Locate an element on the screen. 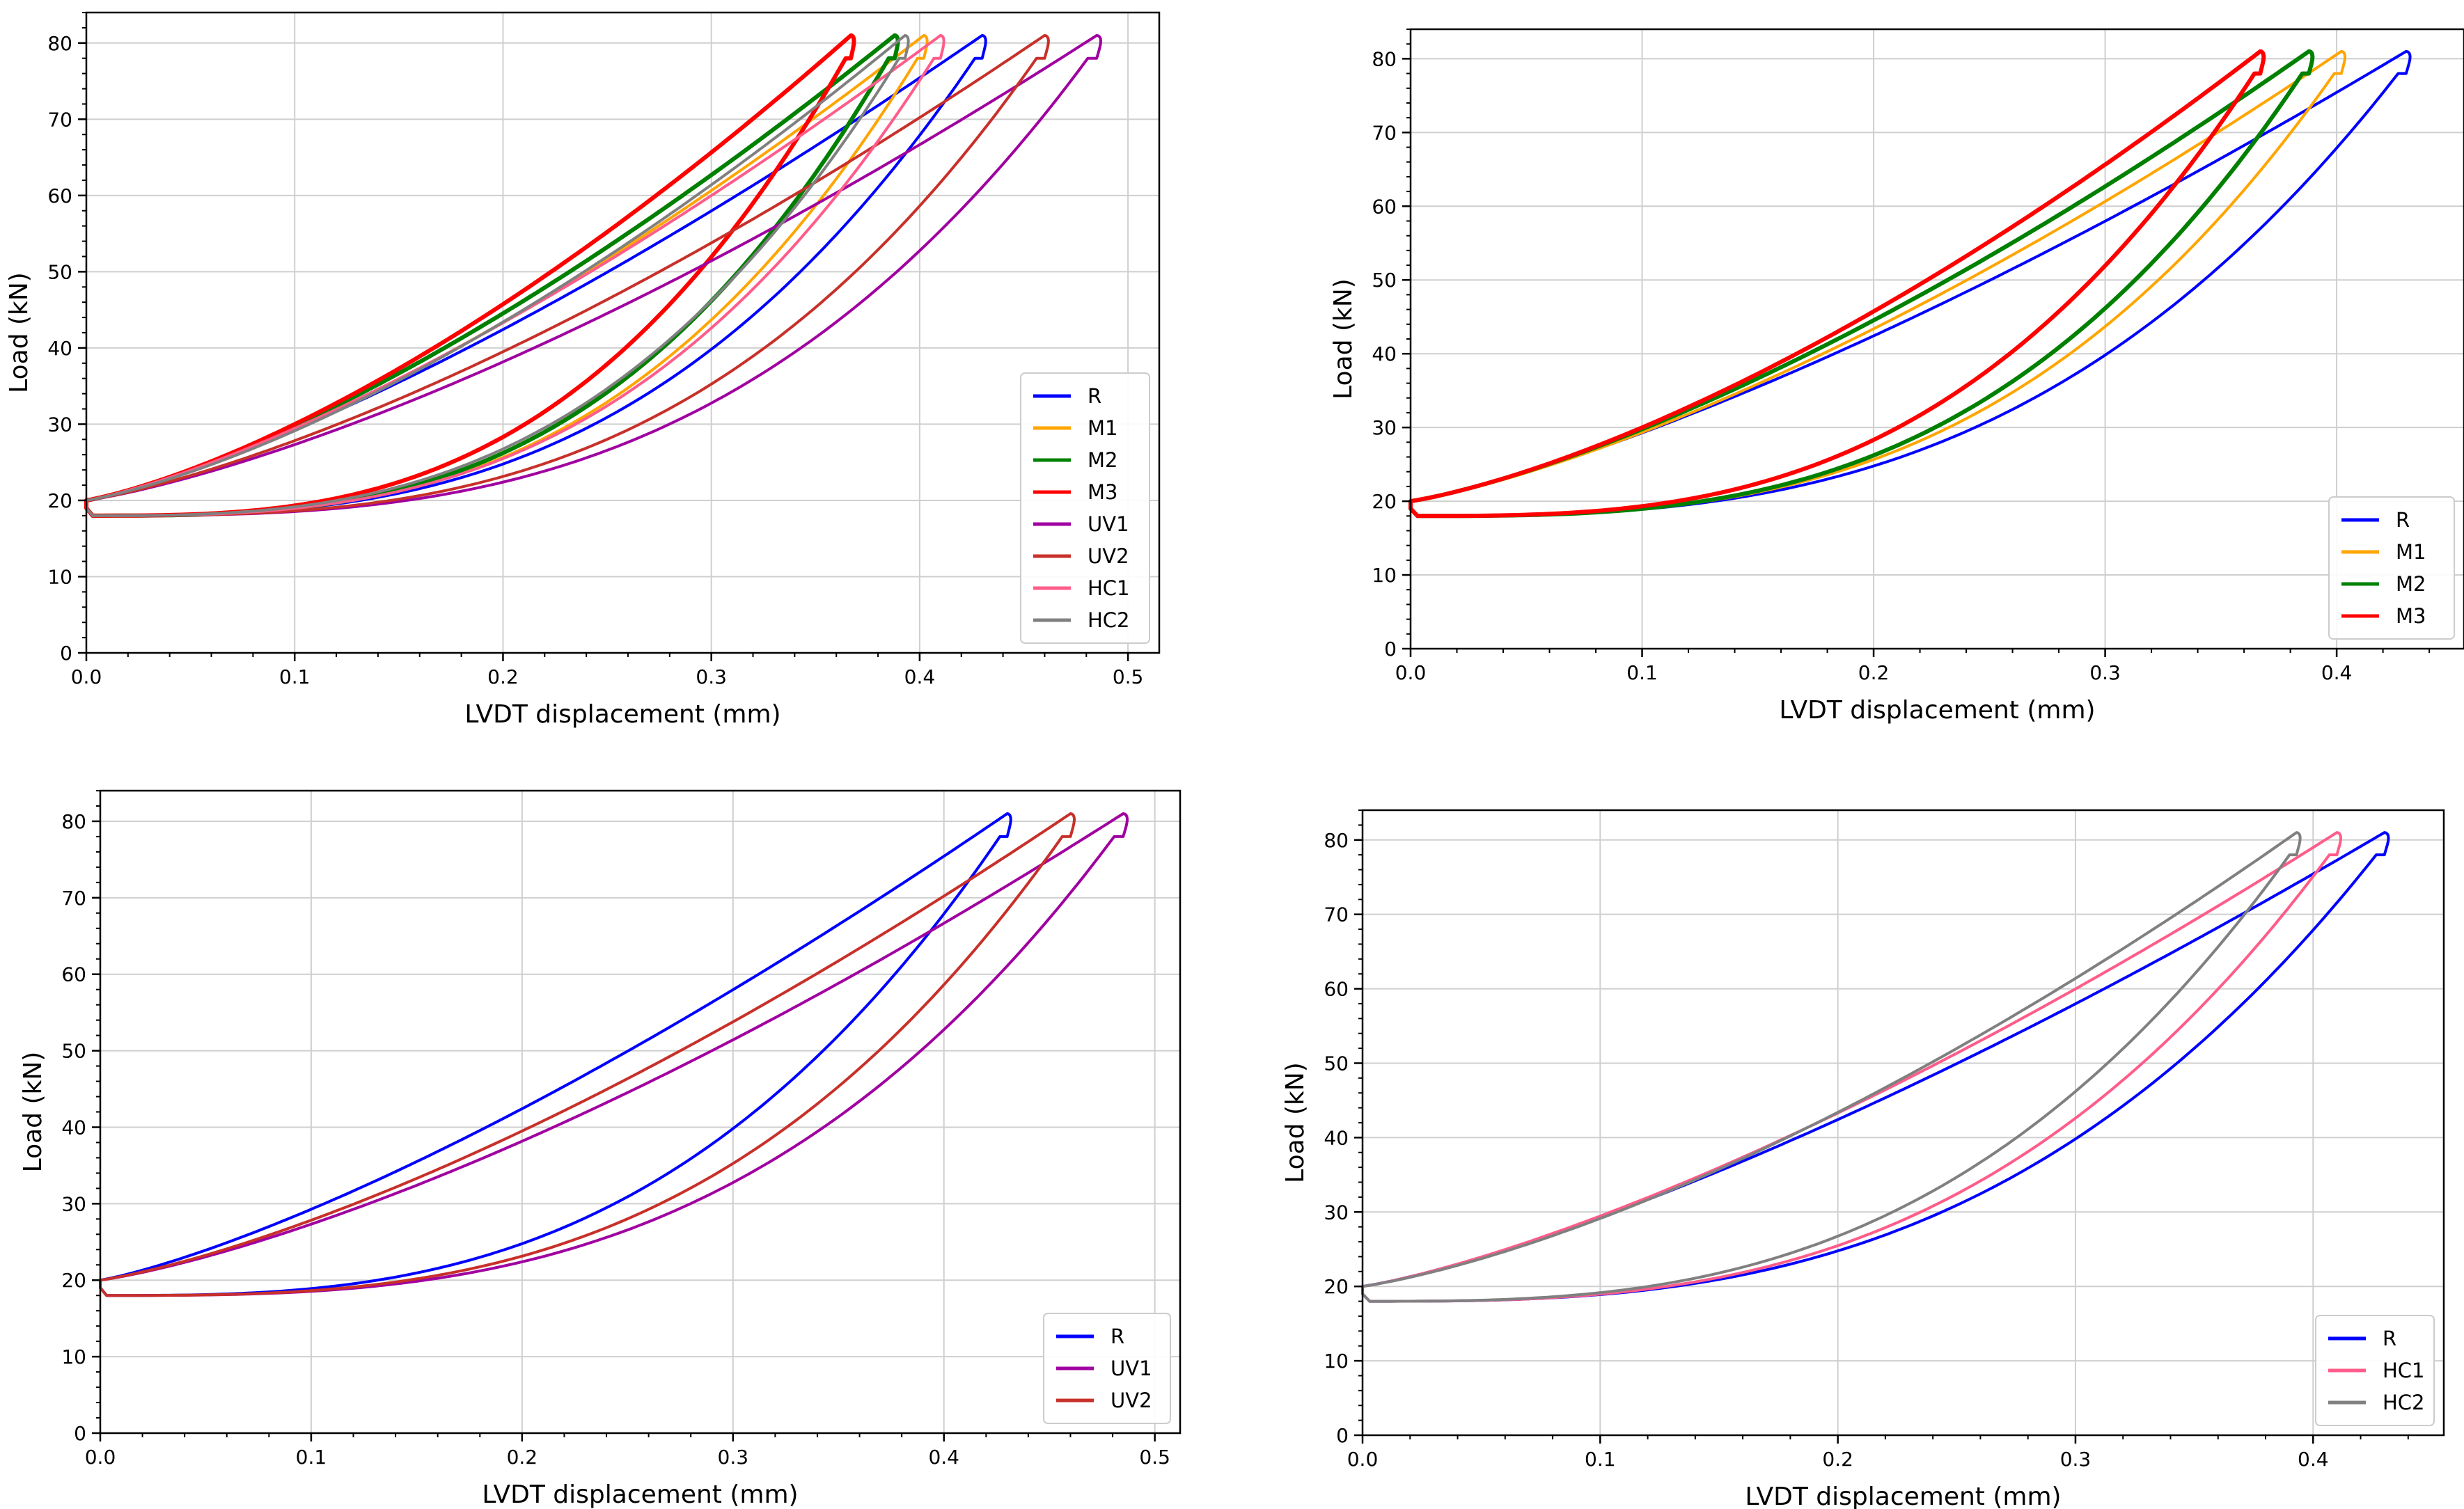  legend: R M1 M2 M3 UV1 UV2 HC1 HC2 is located at coordinates (1085, 508).